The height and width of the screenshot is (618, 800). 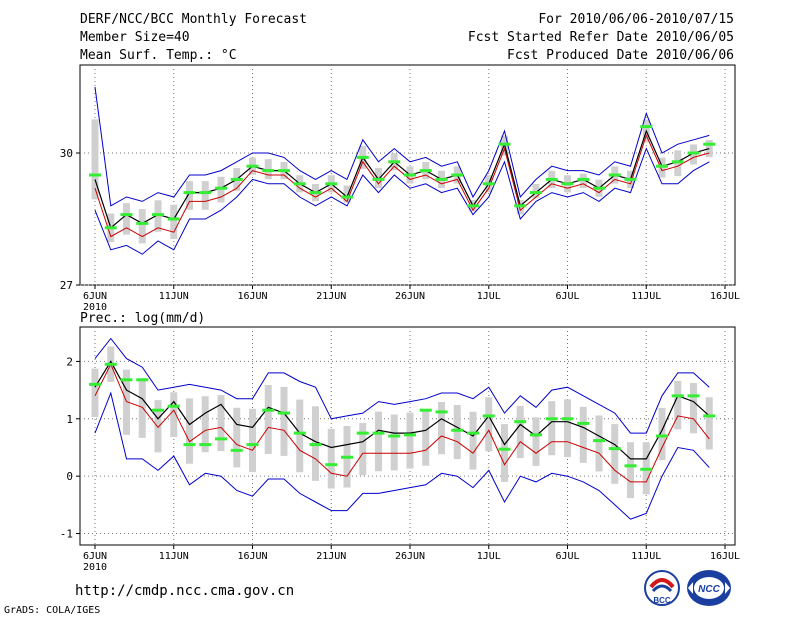 What do you see at coordinates (567, 296) in the screenshot?
I see `temp-xtick-label: 6JUL` at bounding box center [567, 296].